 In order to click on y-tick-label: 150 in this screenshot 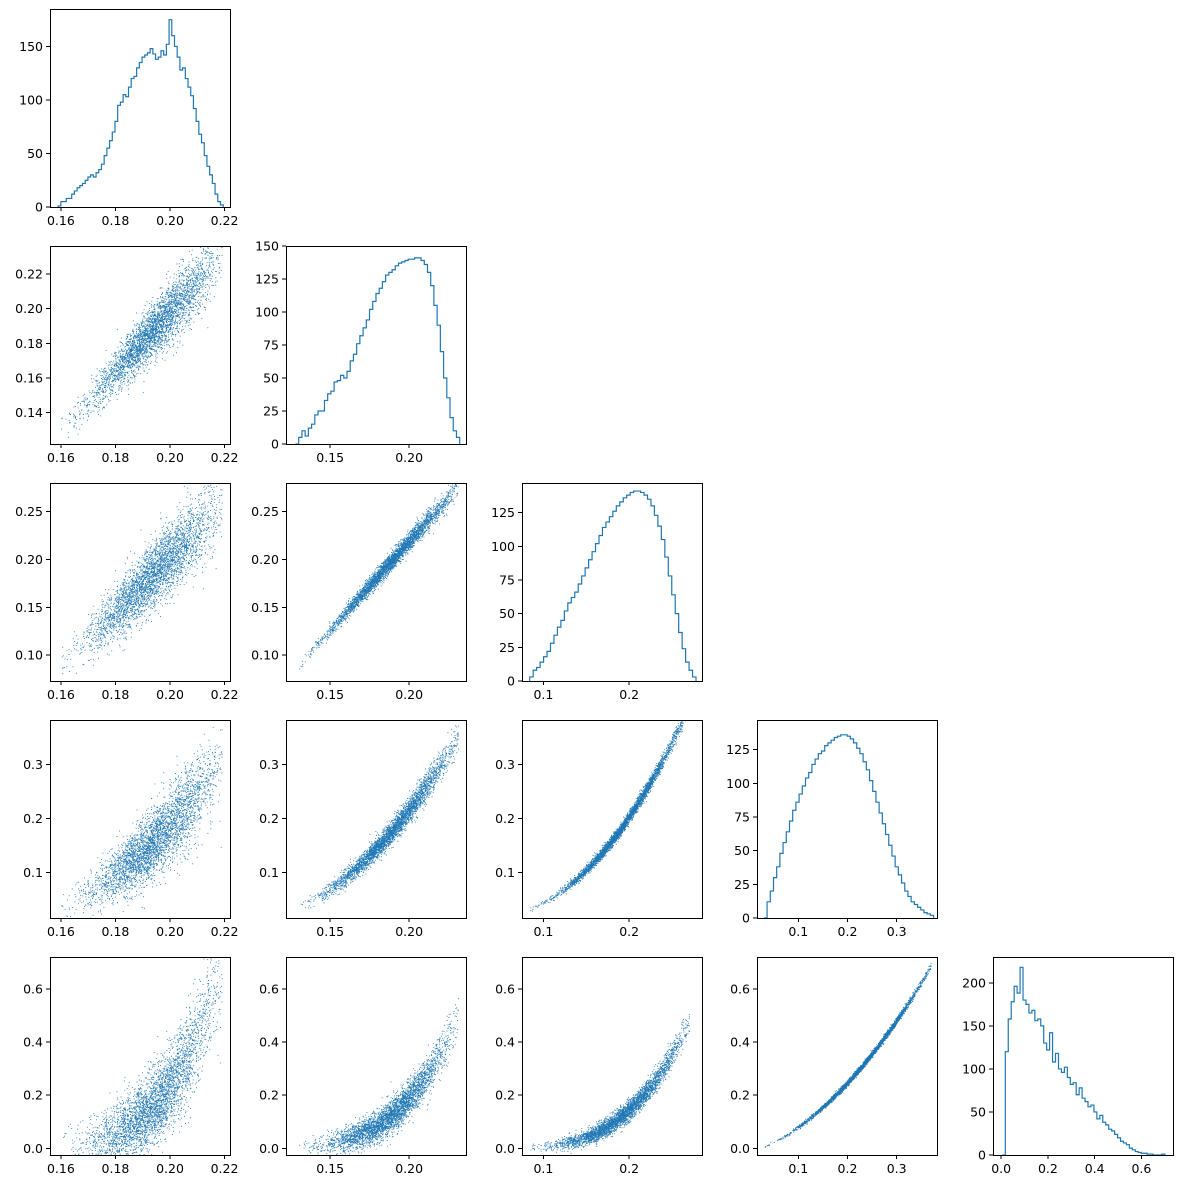, I will do `click(267, 246)`.